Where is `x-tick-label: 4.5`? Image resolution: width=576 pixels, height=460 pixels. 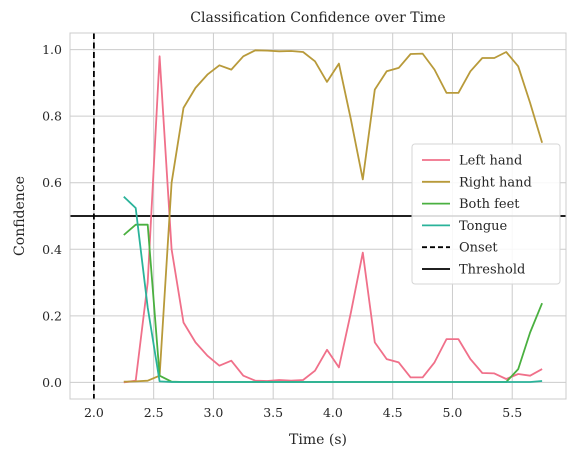
x-tick-label: 4.5 is located at coordinates (393, 412).